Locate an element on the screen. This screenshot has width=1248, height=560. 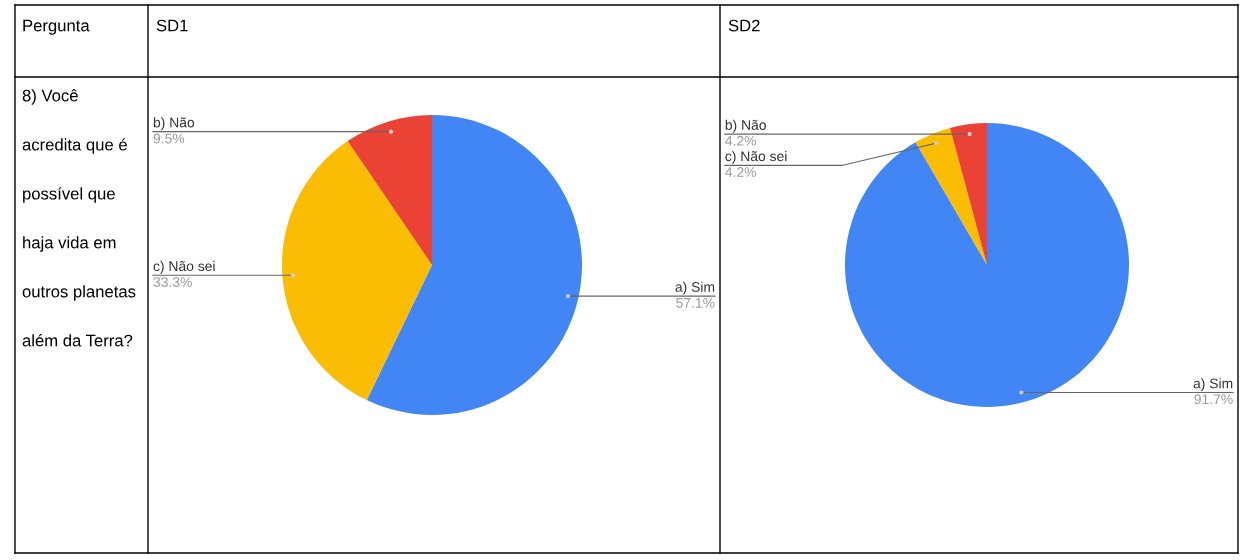
data-label: 33.3% is located at coordinates (172, 282).